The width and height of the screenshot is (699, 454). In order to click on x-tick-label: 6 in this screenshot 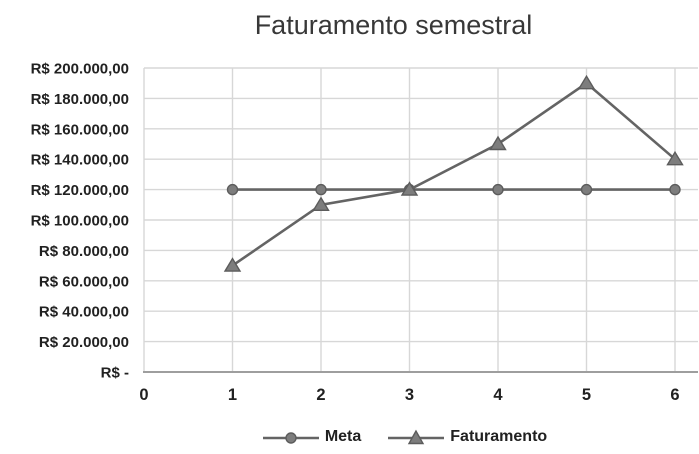, I will do `click(674, 395)`.